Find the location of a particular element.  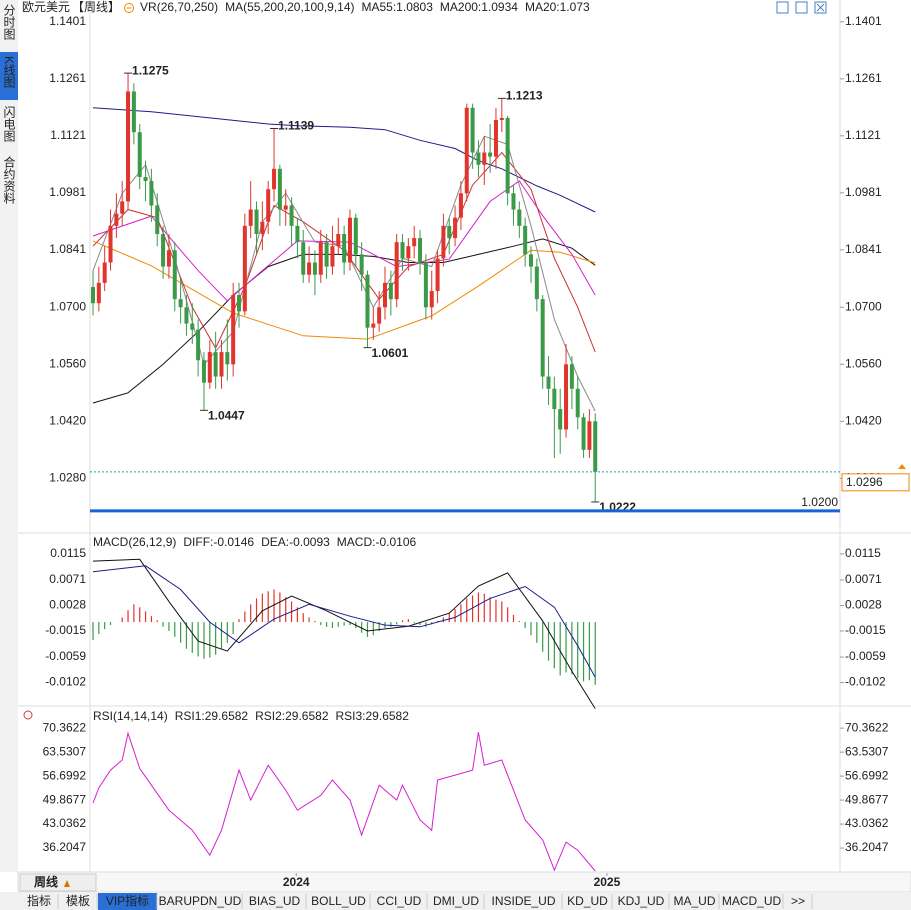

tab: INSIDE_UD is located at coordinates (523, 901).